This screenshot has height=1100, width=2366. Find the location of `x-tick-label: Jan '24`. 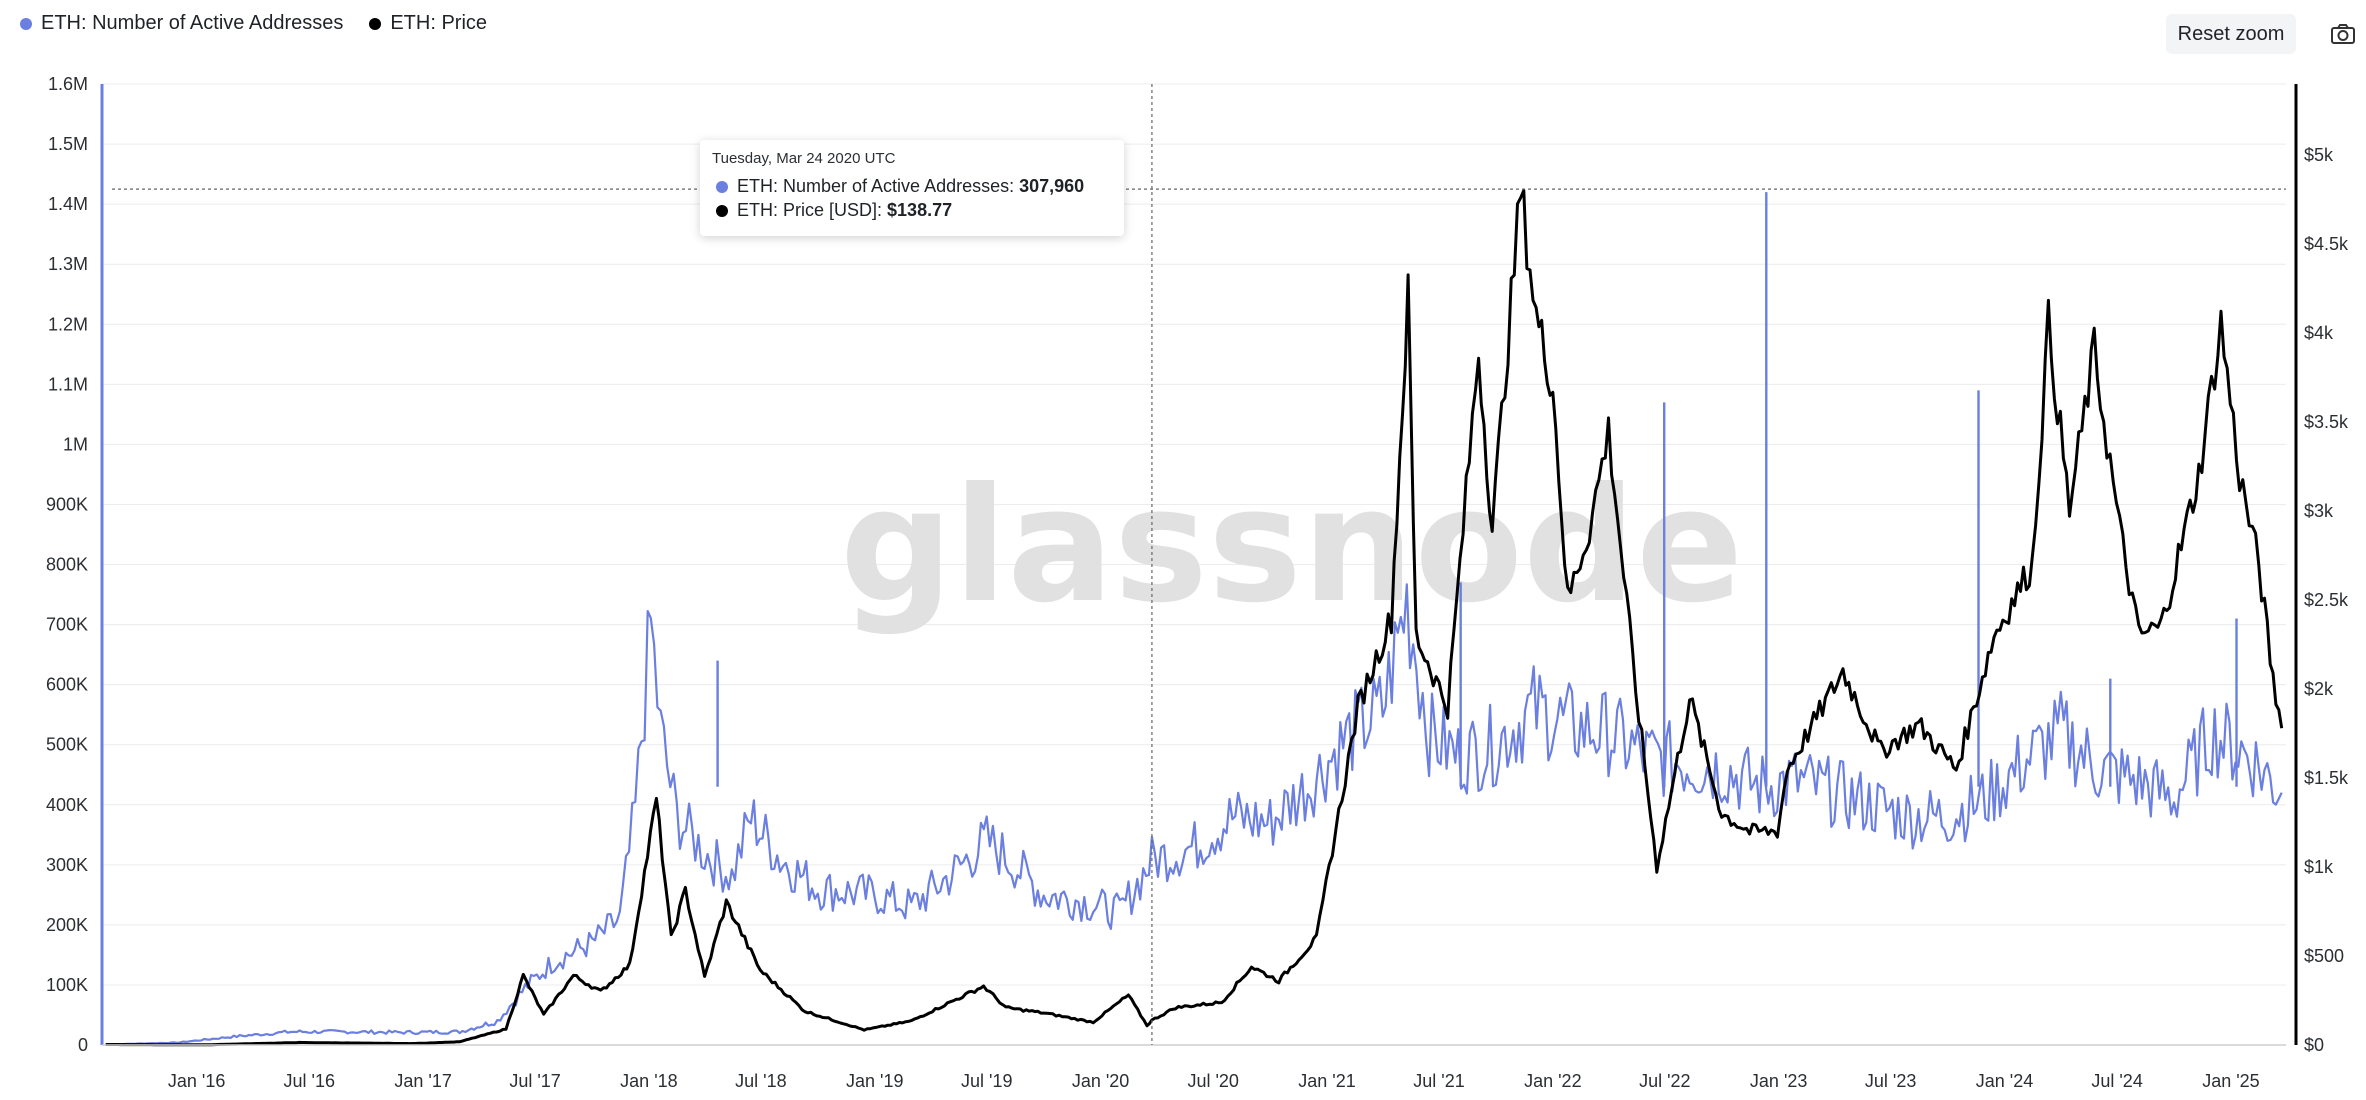

x-tick-label: Jan '24 is located at coordinates (2004, 1081).